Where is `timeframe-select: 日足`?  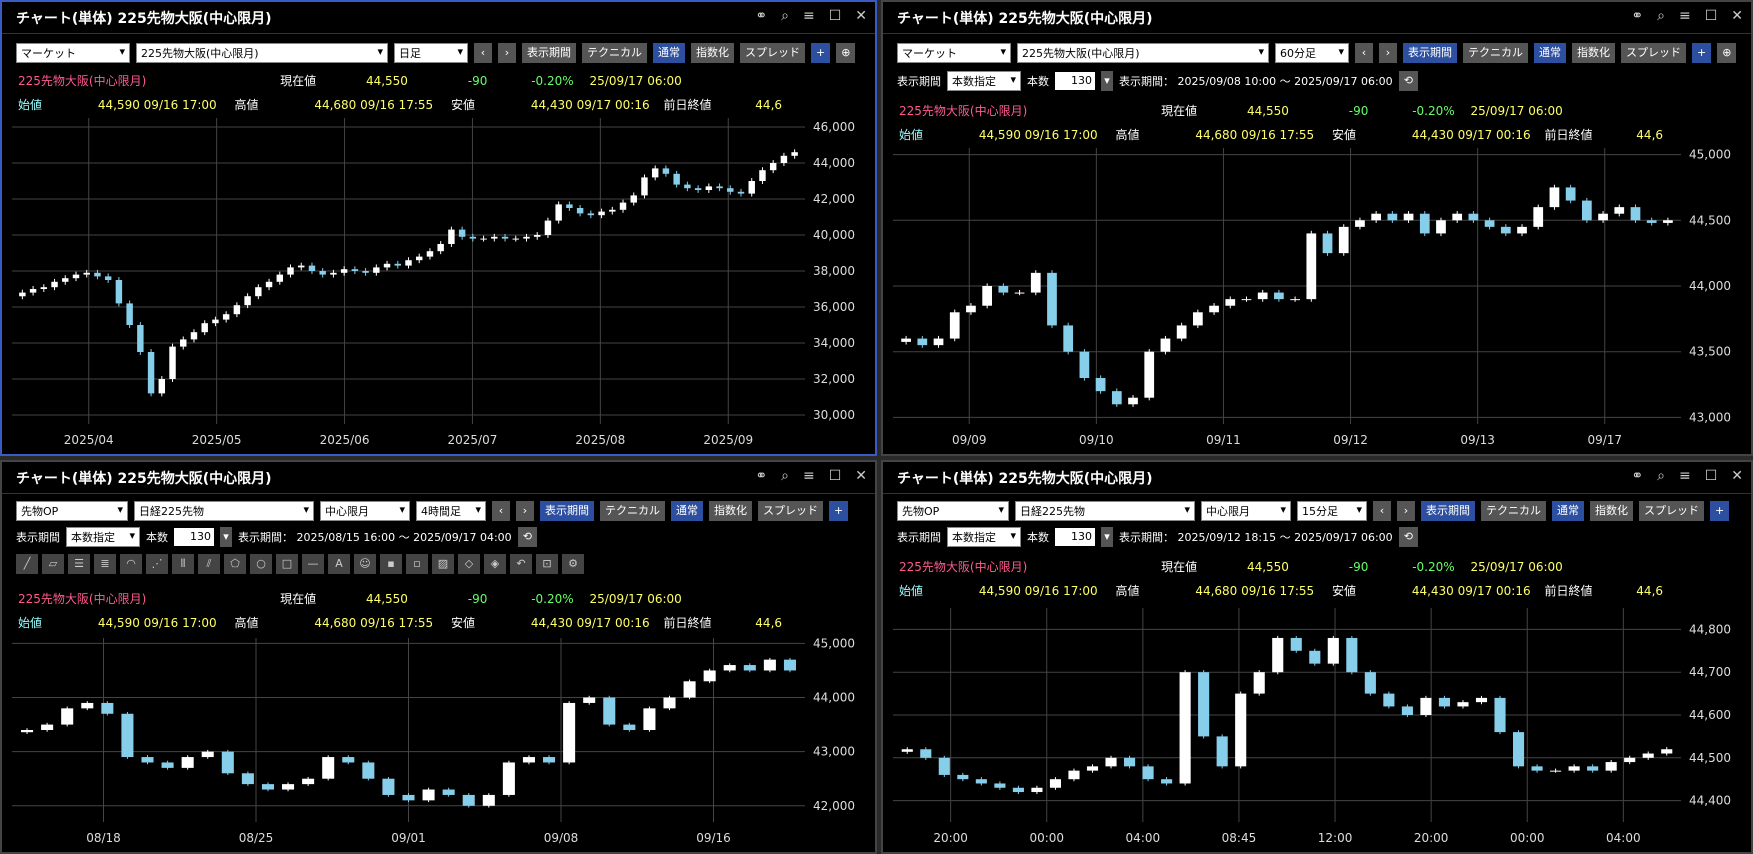
timeframe-select: 日足 is located at coordinates (431, 53).